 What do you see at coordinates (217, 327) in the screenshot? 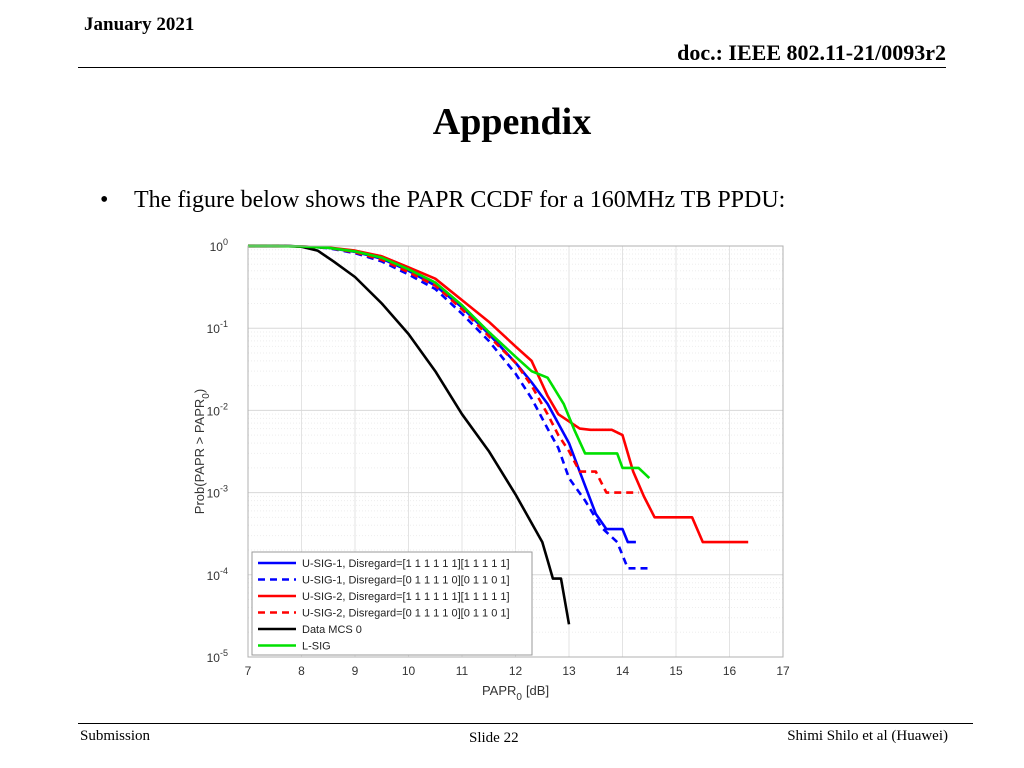
I see `y-tick-label: 10⁻¹` at bounding box center [217, 327].